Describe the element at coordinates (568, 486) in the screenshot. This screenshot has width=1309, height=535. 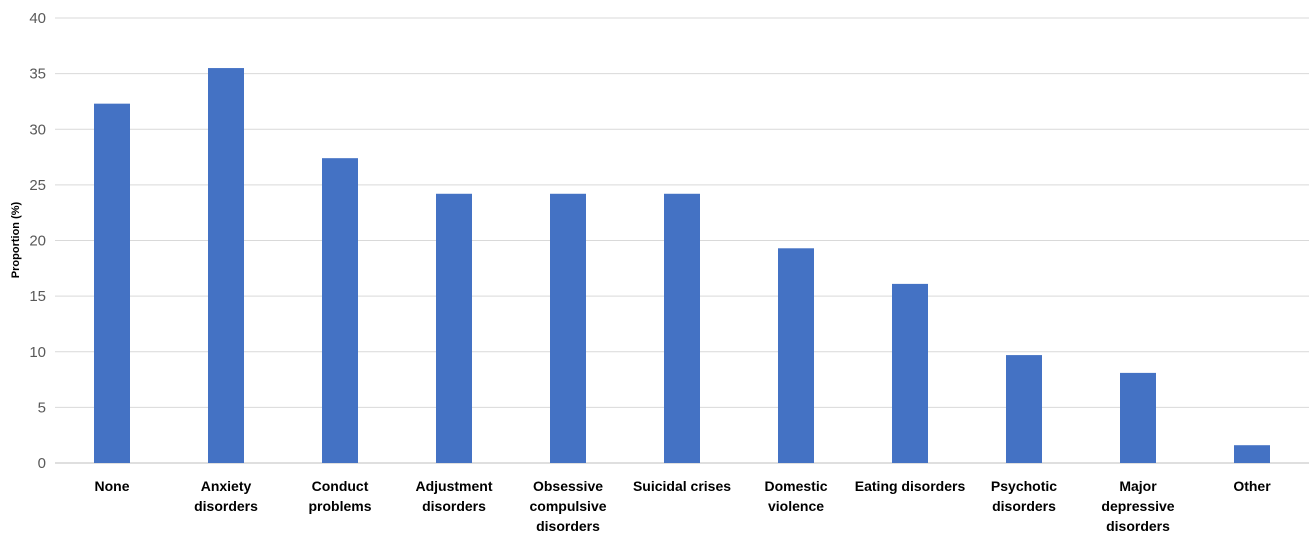
I see `x-category-label-line: Obsessive` at that location.